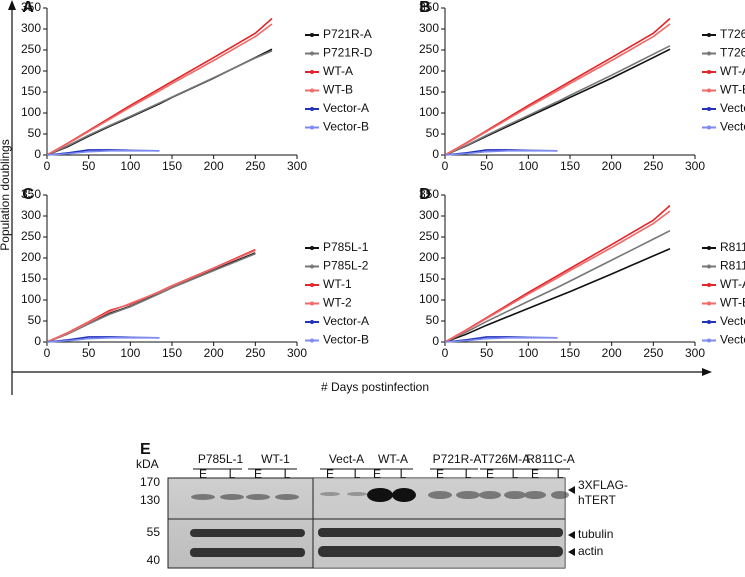  What do you see at coordinates (31, 28) in the screenshot?
I see `y-tick-label: 300` at bounding box center [31, 28].